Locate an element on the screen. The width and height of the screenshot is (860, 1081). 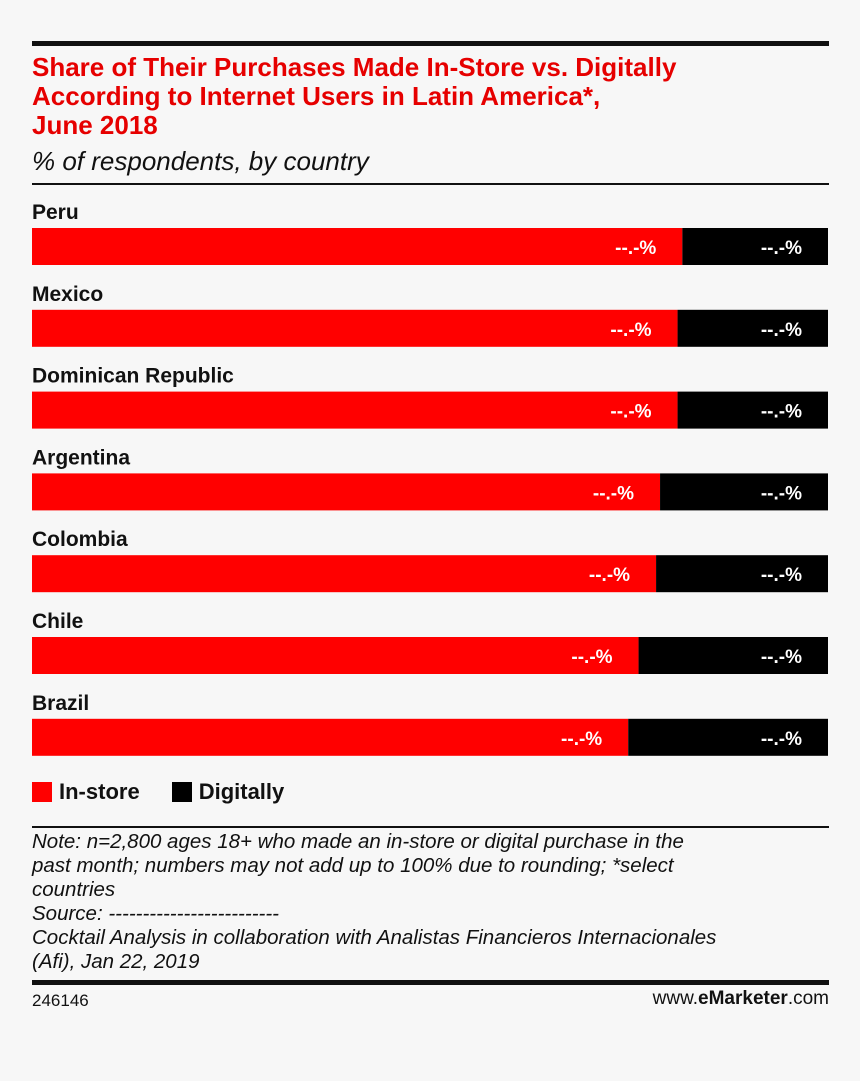
source-line: (Afi), Jan 22, 2019 is located at coordinates (116, 961).